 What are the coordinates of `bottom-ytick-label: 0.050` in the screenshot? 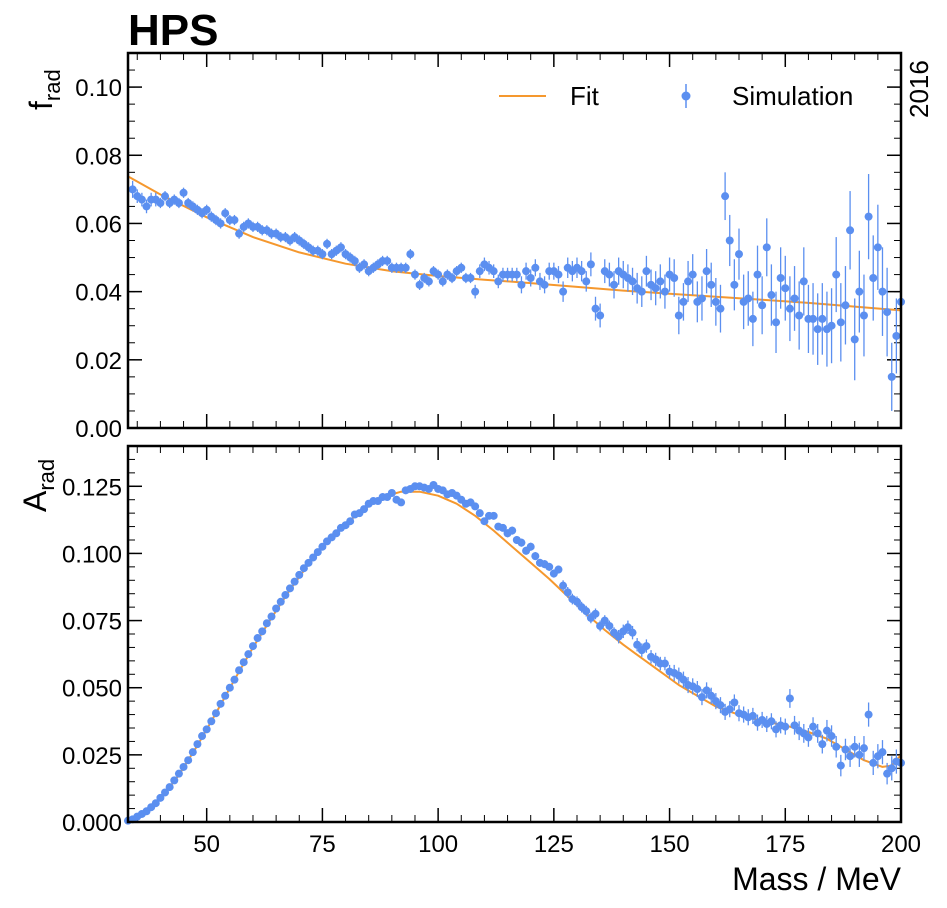 It's located at (92, 689).